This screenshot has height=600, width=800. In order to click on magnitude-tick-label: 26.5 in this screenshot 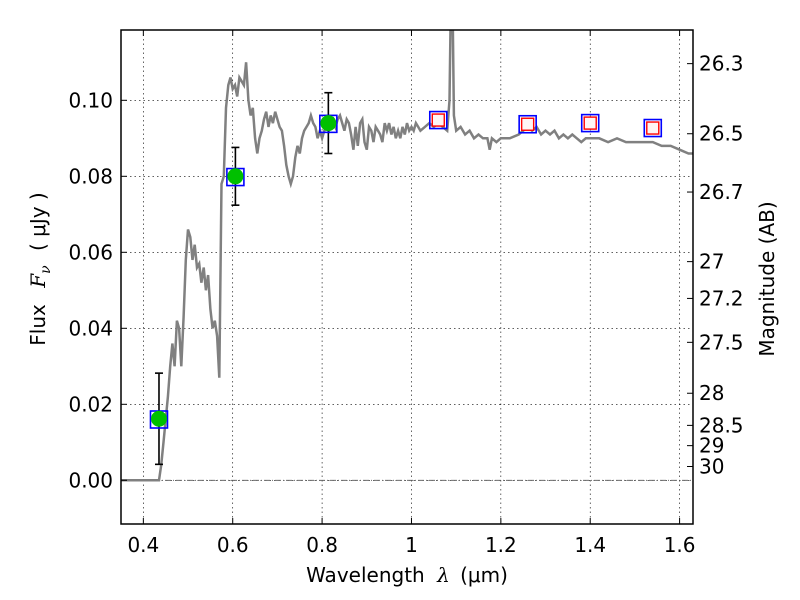, I will do `click(721, 134)`.